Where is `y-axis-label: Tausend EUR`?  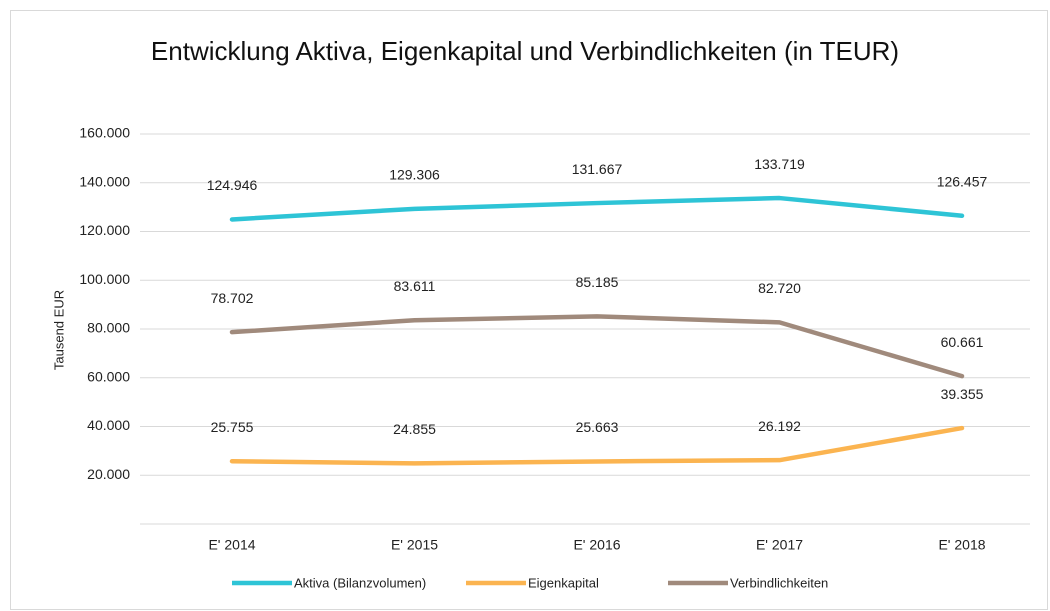
y-axis-label: Tausend EUR is located at coordinates (58, 330).